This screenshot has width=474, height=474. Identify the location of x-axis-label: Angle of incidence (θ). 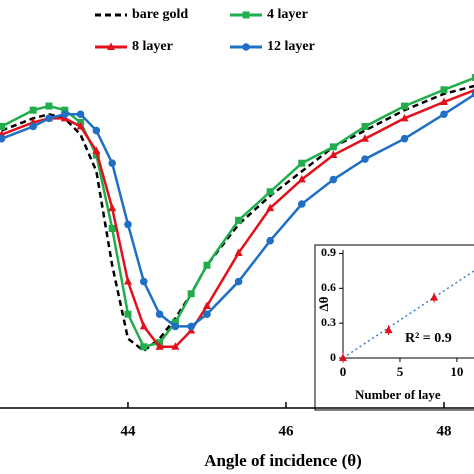
(283, 460).